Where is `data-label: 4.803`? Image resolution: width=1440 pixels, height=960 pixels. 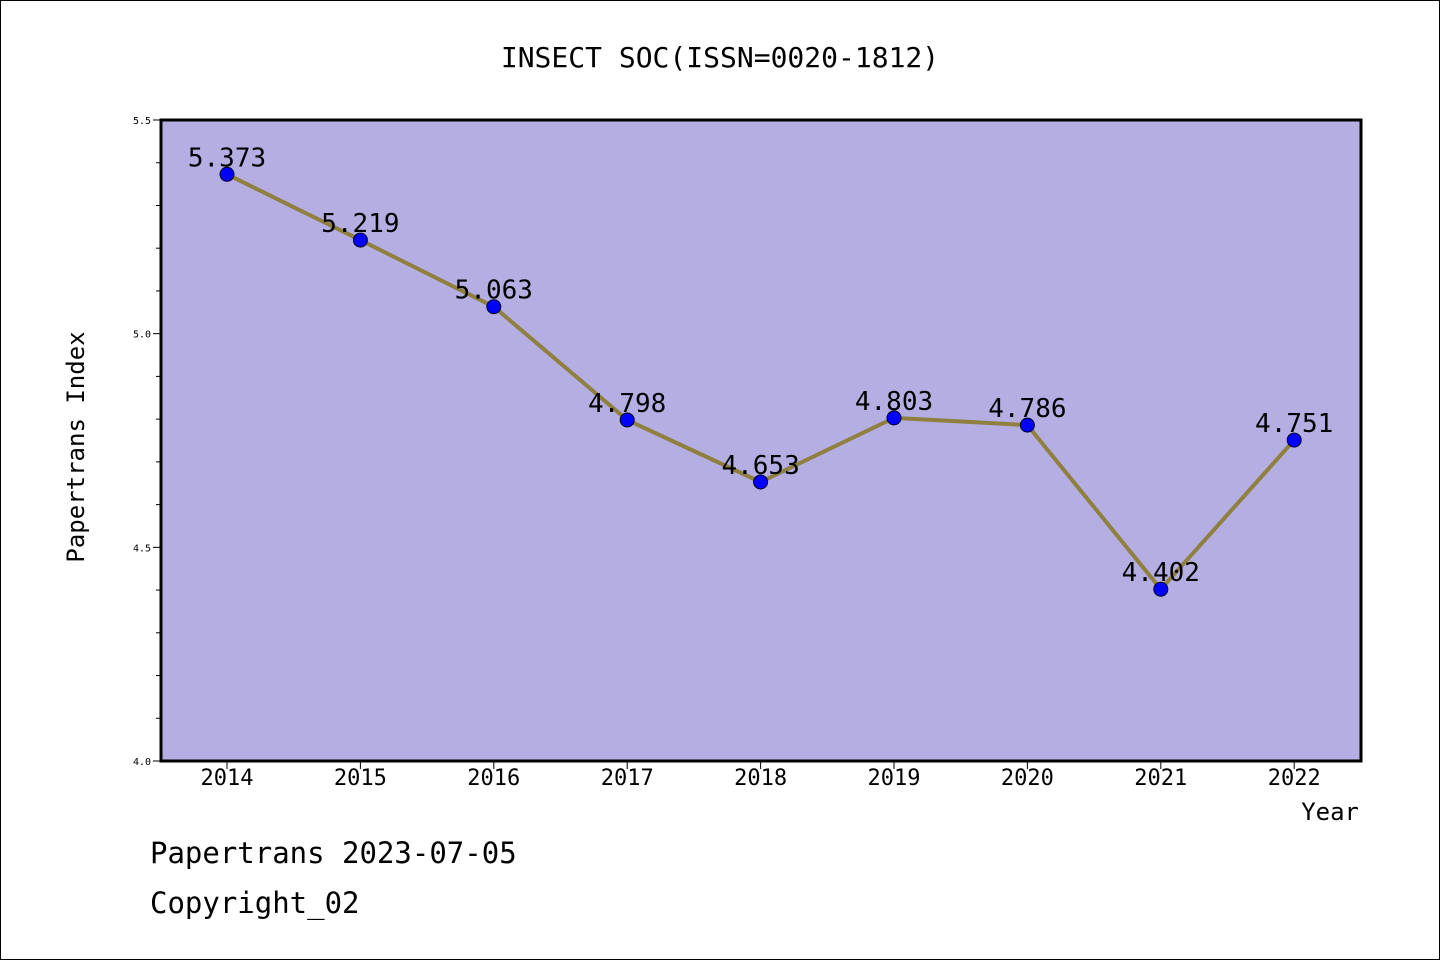 data-label: 4.803 is located at coordinates (894, 402).